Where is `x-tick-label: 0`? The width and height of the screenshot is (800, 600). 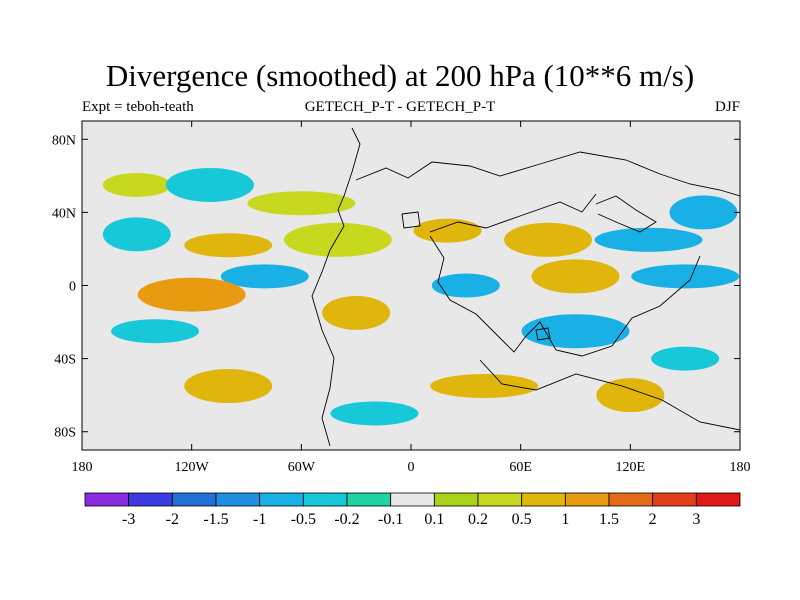
x-tick-label: 0 is located at coordinates (411, 467).